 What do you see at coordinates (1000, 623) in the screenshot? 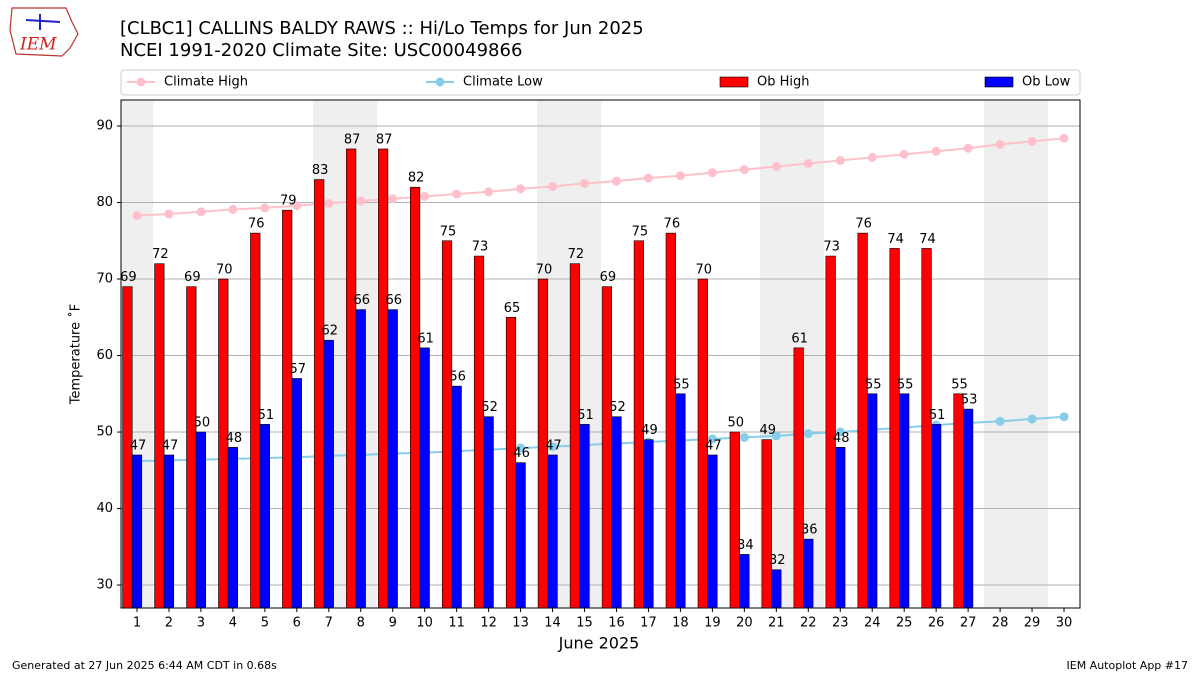
I see `x-tick-label: 28` at bounding box center [1000, 623].